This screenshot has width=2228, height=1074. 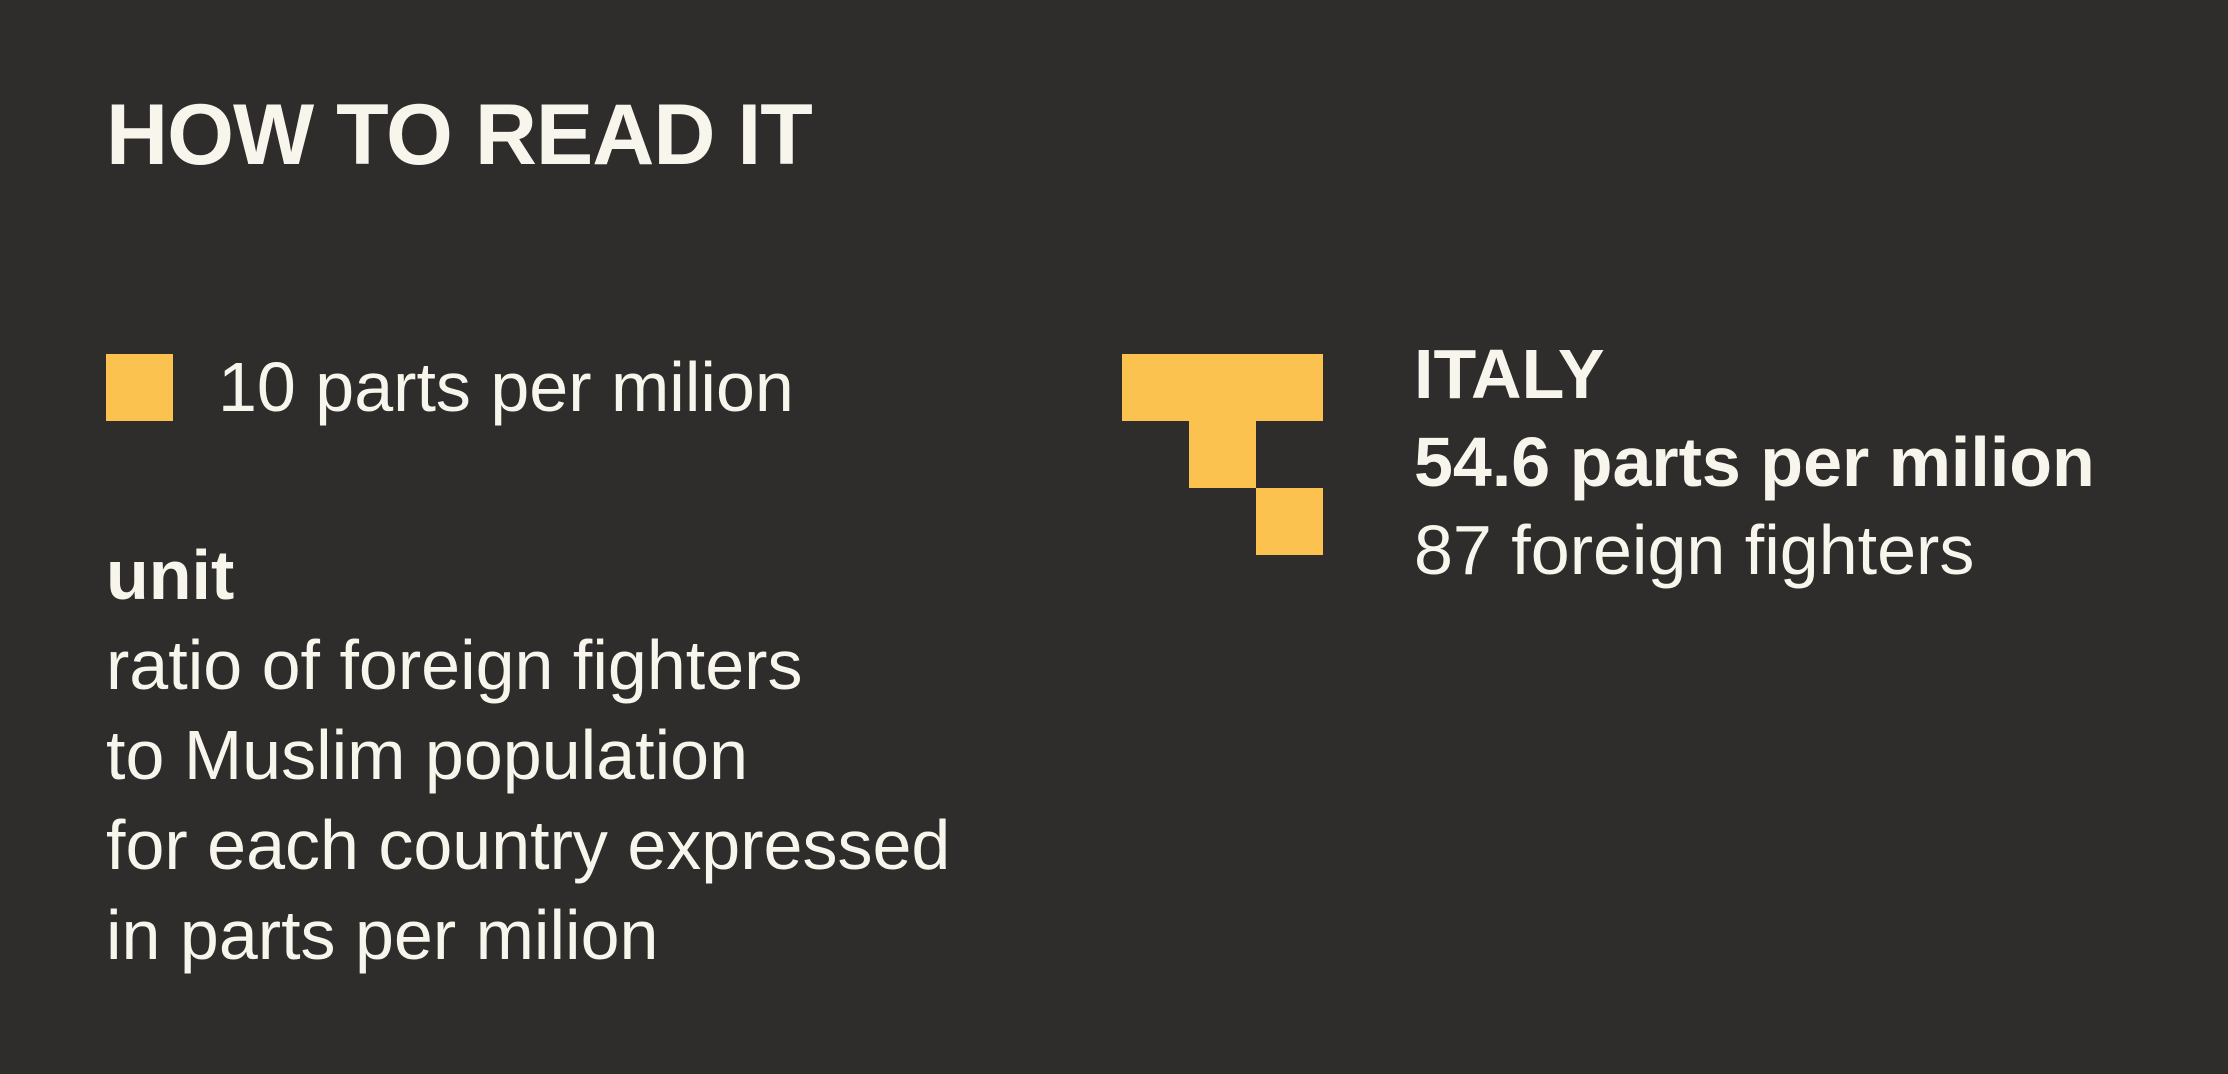 What do you see at coordinates (139, 387) in the screenshot?
I see `legend-square` at bounding box center [139, 387].